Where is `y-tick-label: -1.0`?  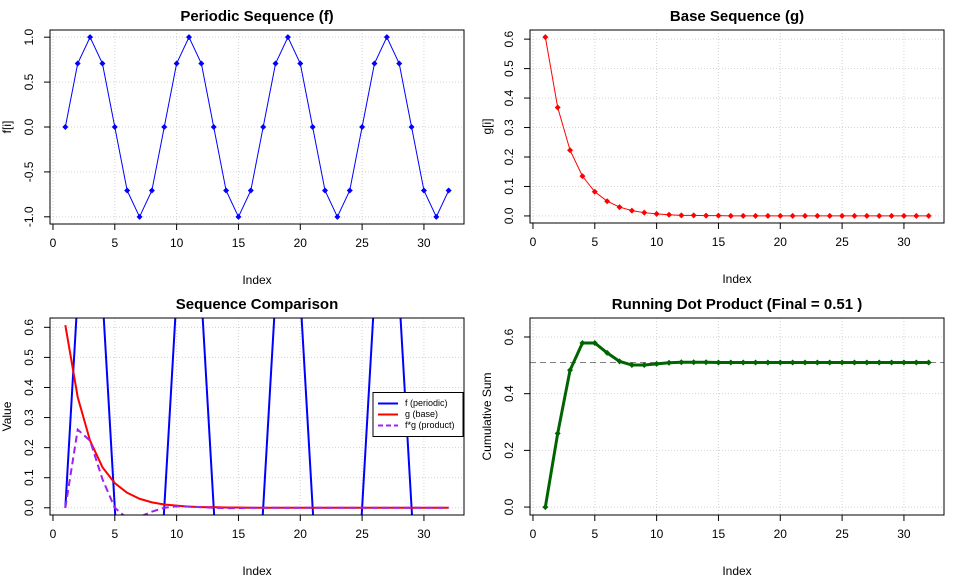 y-tick-label: -1.0 is located at coordinates (29, 216).